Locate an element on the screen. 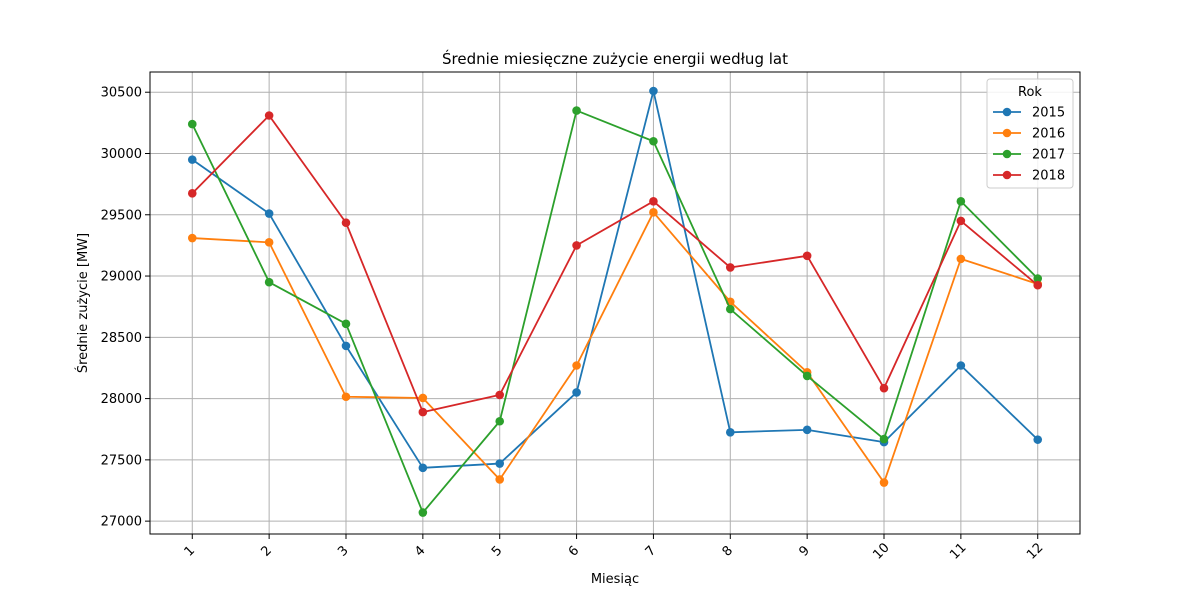  y-tick-label: 28500 is located at coordinates (121, 338).